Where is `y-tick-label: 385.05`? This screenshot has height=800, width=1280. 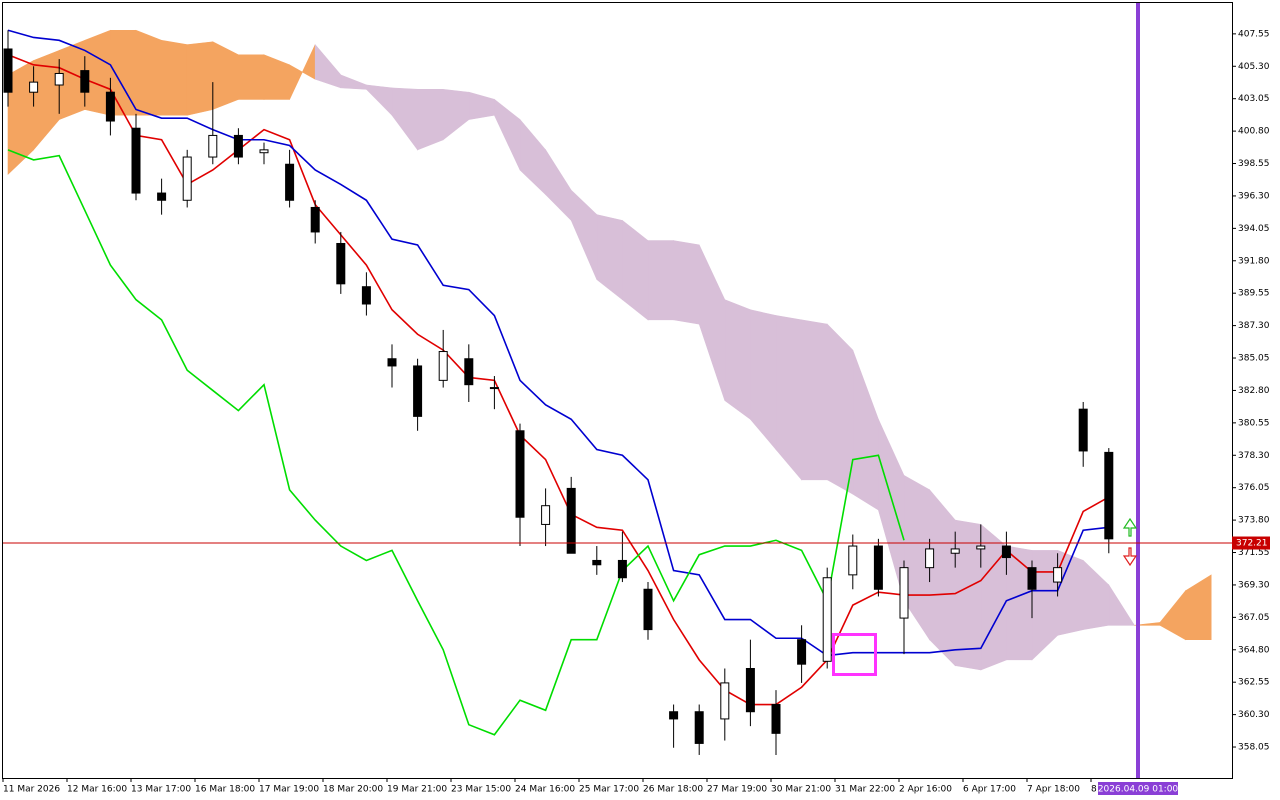
y-tick-label: 385.05 is located at coordinates (1254, 359).